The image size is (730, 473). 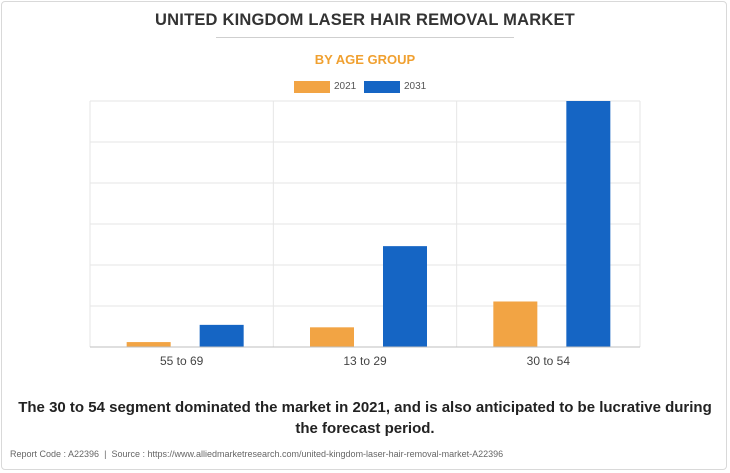 What do you see at coordinates (365, 20) in the screenshot?
I see `chart-title: UNITED KINGDOM LASER HAIR REMOVAL MARKET` at bounding box center [365, 20].